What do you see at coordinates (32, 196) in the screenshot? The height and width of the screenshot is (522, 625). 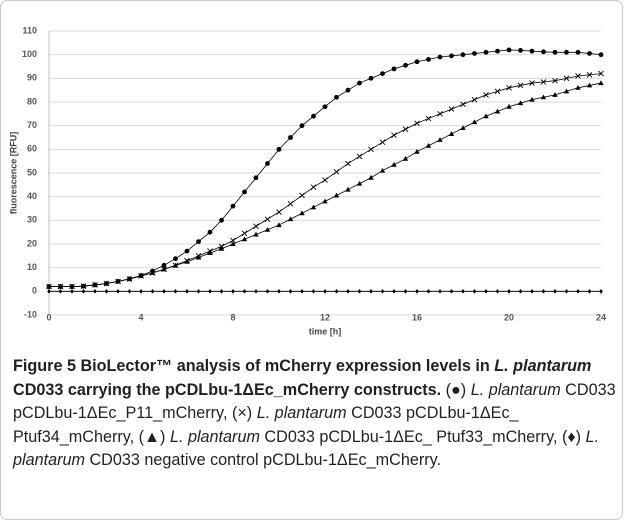 I see `y-tick-label: 40` at bounding box center [32, 196].